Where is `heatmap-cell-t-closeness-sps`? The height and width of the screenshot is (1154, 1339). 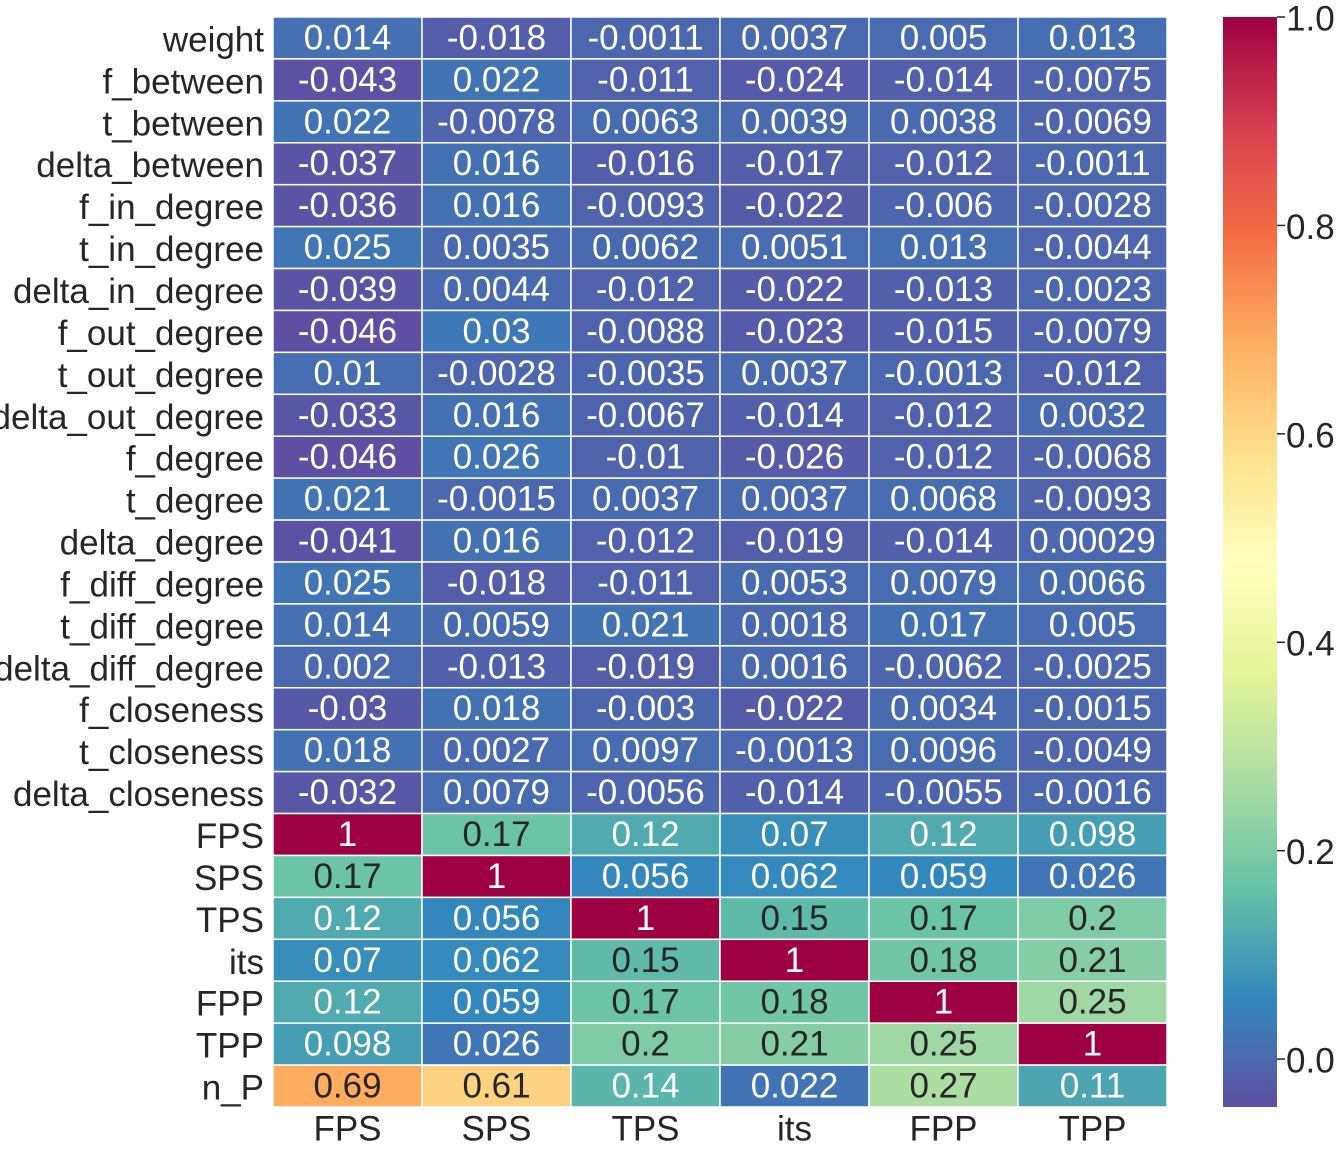
heatmap-cell-t-closeness-sps is located at coordinates (496, 750).